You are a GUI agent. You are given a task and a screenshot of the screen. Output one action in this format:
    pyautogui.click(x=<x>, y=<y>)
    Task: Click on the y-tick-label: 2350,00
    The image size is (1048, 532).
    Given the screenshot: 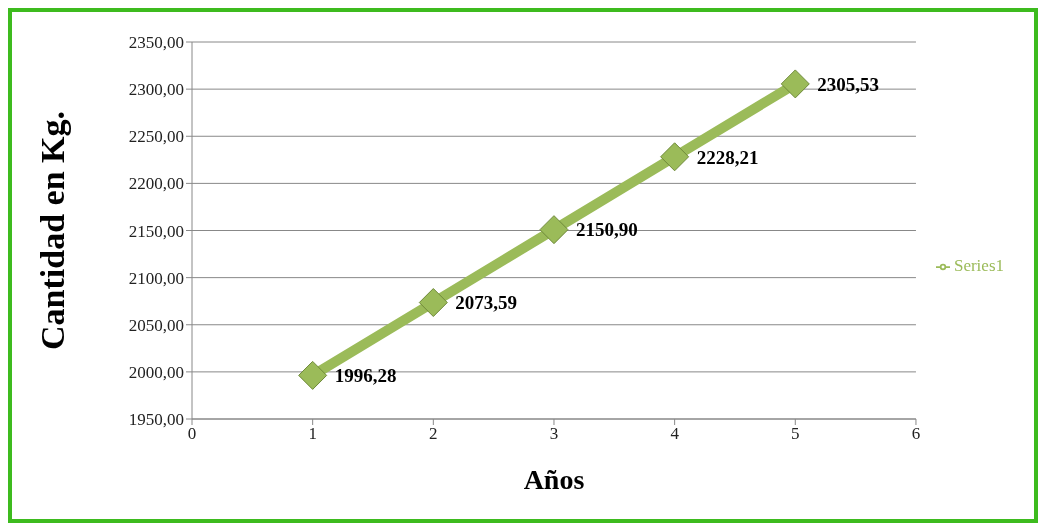 What is the action you would take?
    pyautogui.click(x=156, y=43)
    